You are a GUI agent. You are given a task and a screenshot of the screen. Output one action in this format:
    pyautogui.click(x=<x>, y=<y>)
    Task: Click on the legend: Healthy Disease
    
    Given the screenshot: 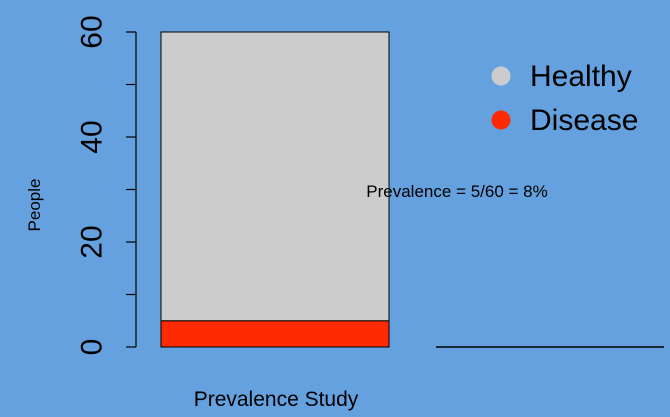 What is the action you would take?
    pyautogui.click(x=564, y=98)
    